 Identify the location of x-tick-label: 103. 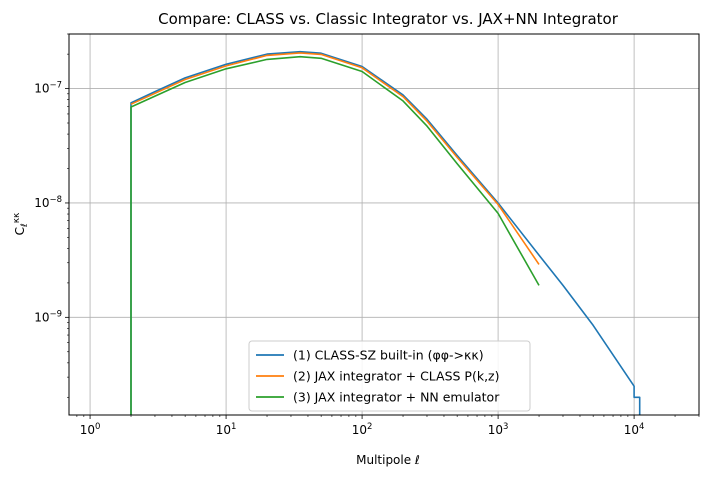
(498, 429).